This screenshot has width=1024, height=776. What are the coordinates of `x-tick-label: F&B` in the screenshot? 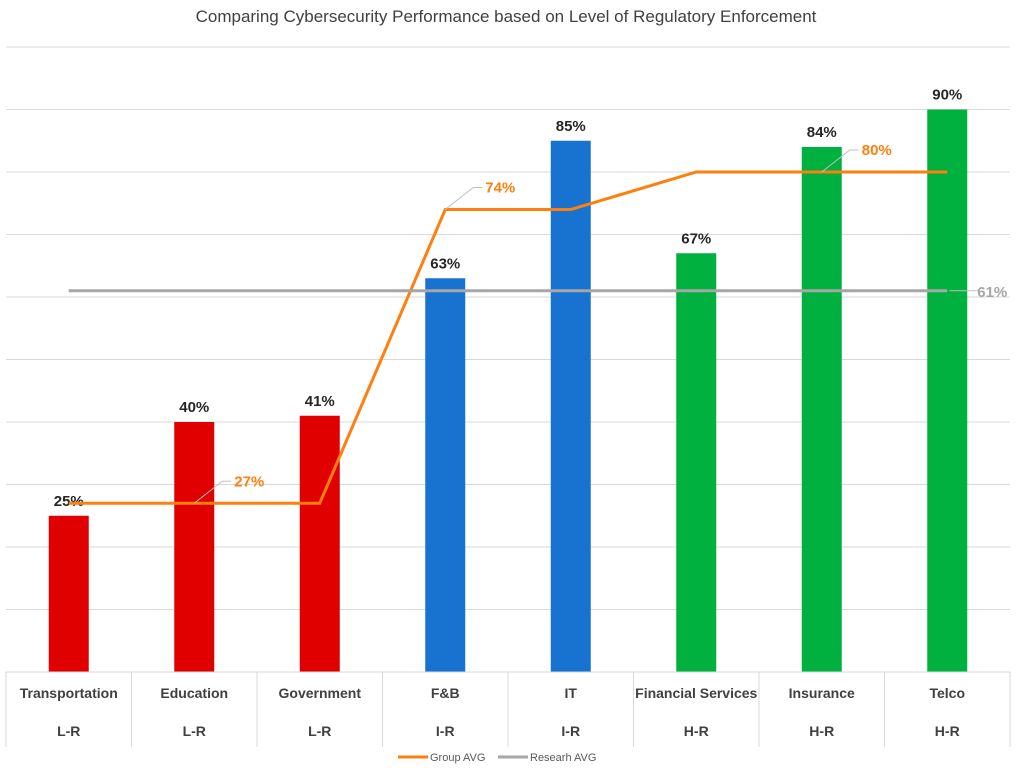 It's located at (445, 693).